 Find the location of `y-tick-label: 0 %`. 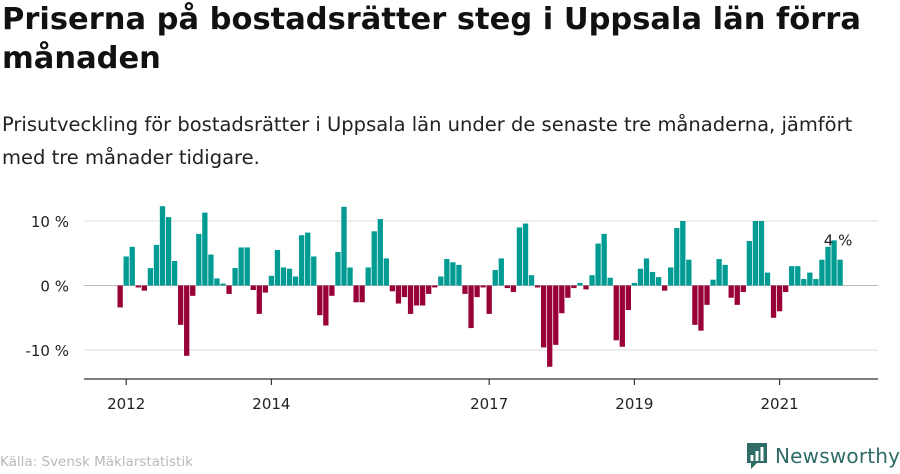

y-tick-label: 0 % is located at coordinates (54, 287).